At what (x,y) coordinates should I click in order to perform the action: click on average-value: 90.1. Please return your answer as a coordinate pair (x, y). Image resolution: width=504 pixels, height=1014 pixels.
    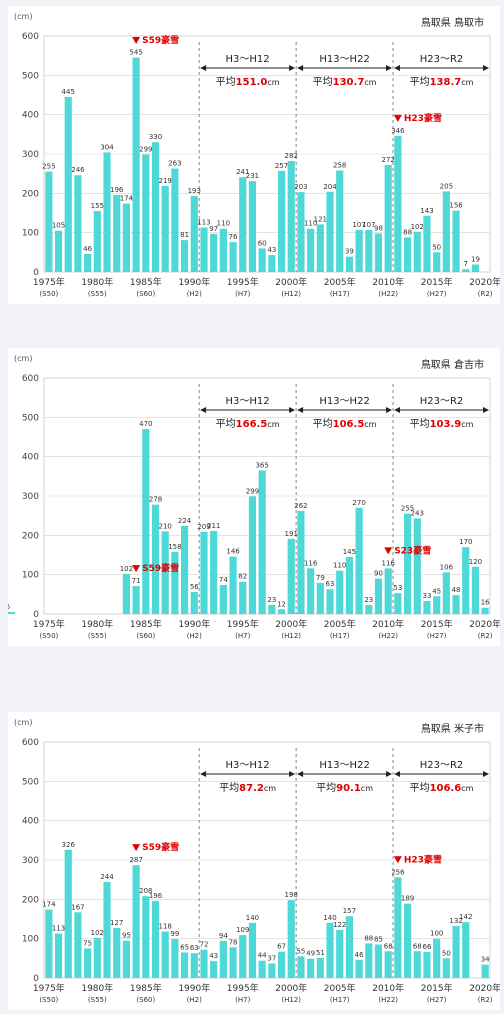
    Looking at the image, I should click on (348, 788).